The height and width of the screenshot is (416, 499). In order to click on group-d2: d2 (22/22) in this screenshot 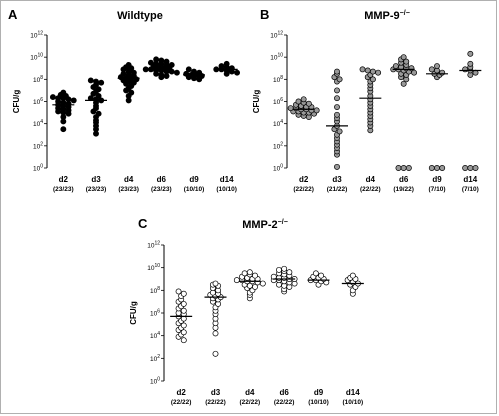, I will do `click(303, 144)`.